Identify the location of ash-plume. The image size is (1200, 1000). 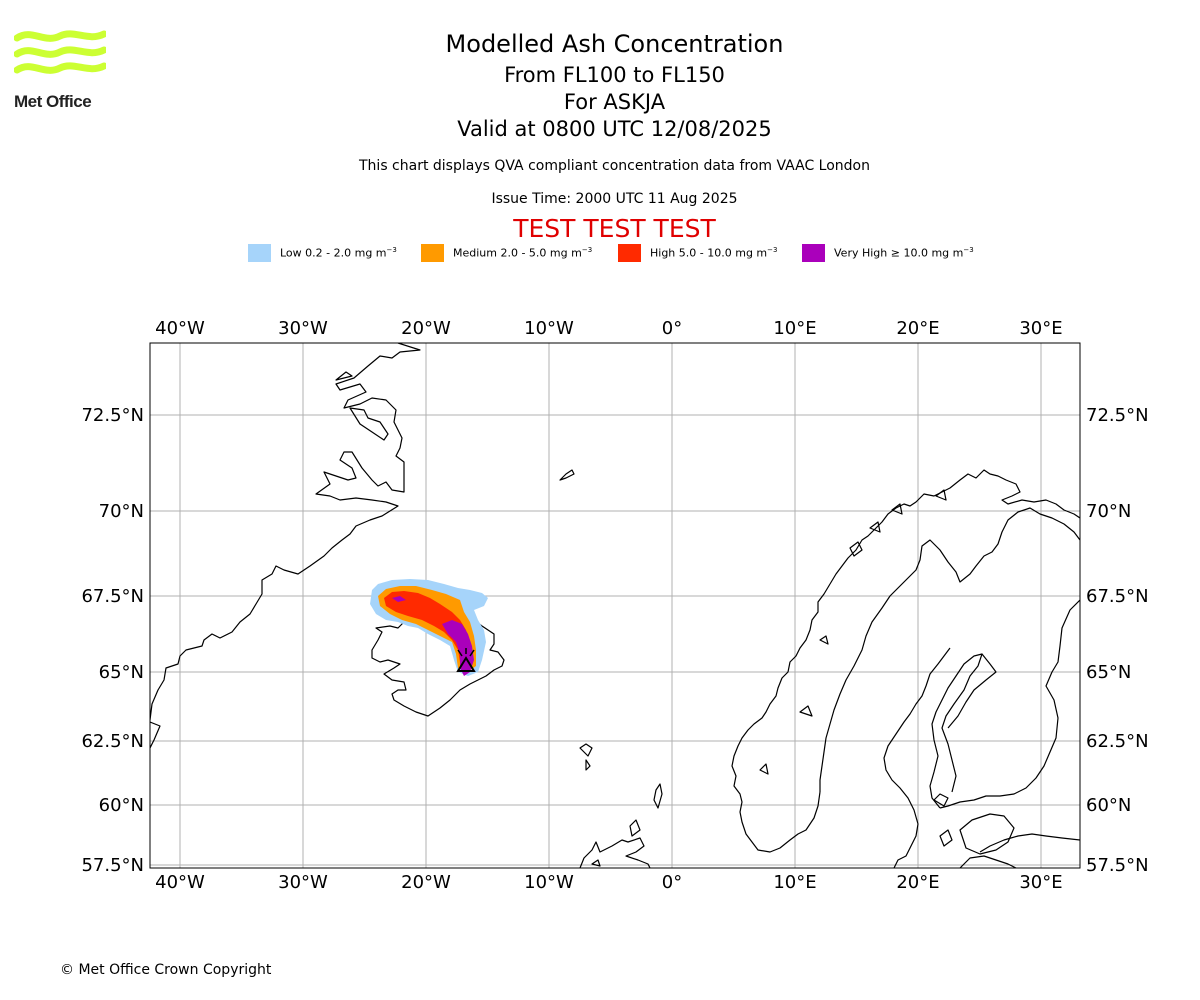
(429, 627).